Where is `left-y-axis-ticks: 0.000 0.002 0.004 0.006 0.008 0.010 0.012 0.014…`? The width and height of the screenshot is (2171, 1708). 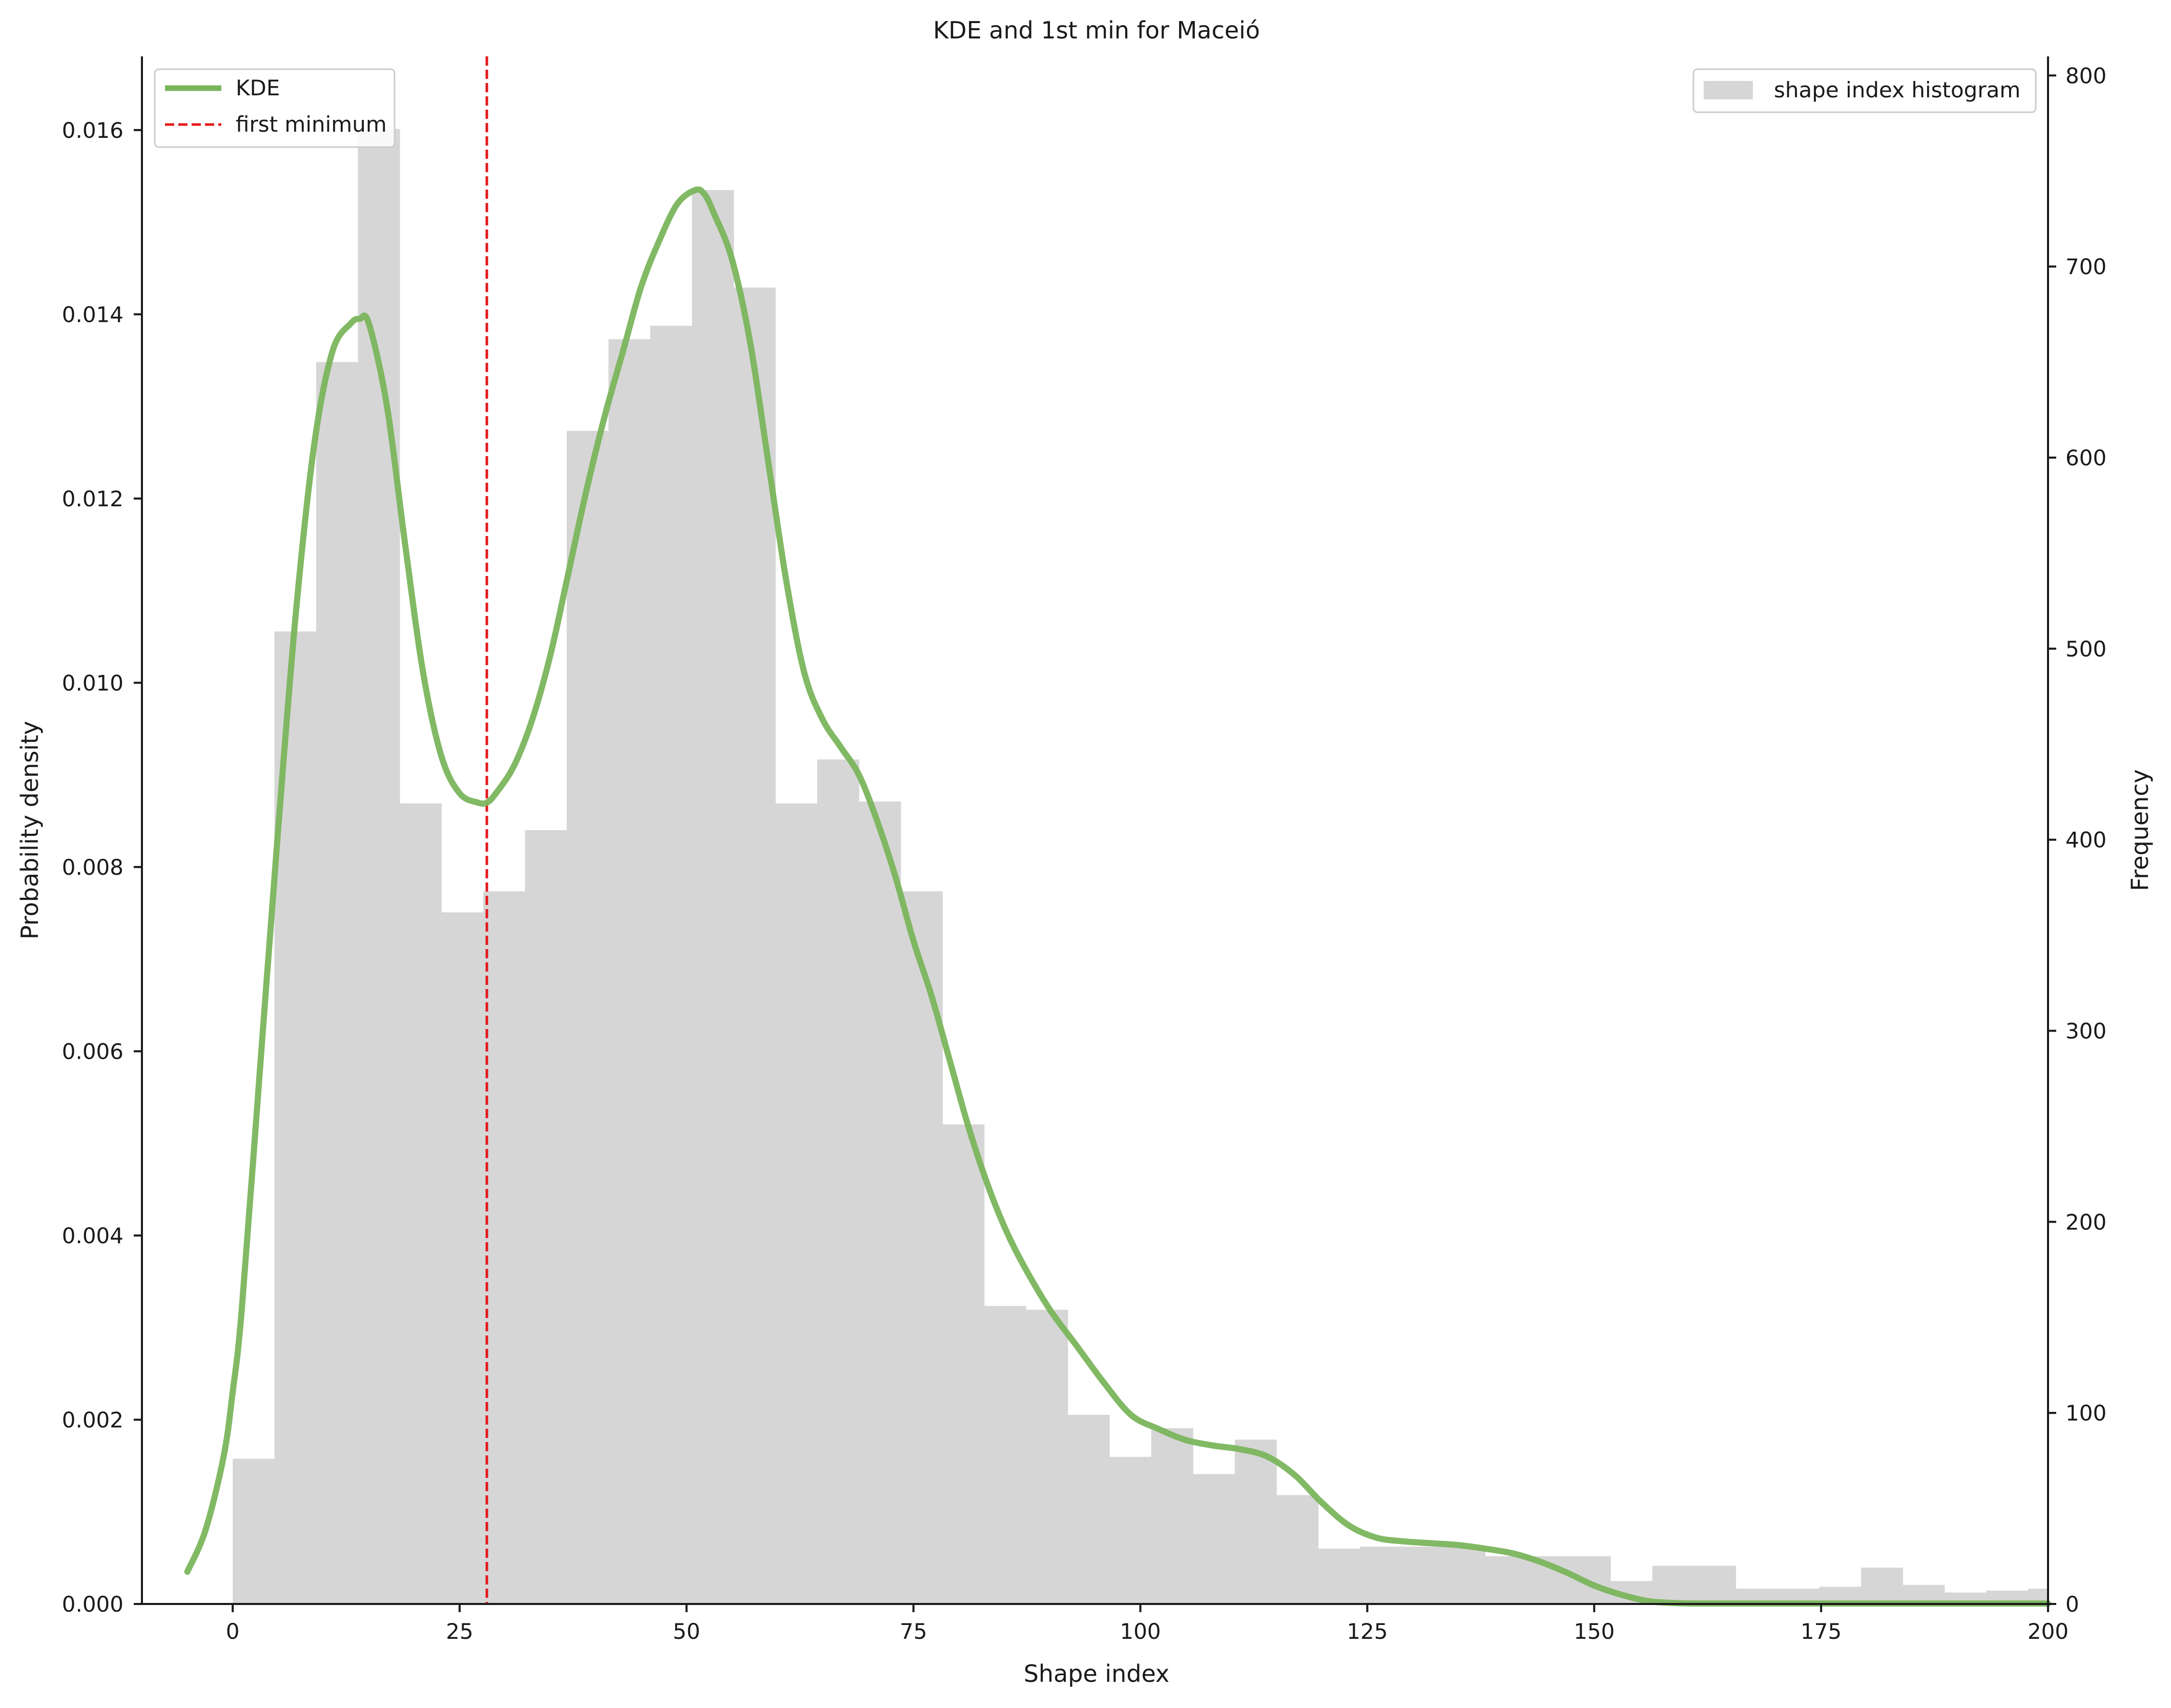 left-y-axis-ticks: 0.000 0.002 0.004 0.006 0.008 0.010 0.012 0.014… is located at coordinates (102, 867).